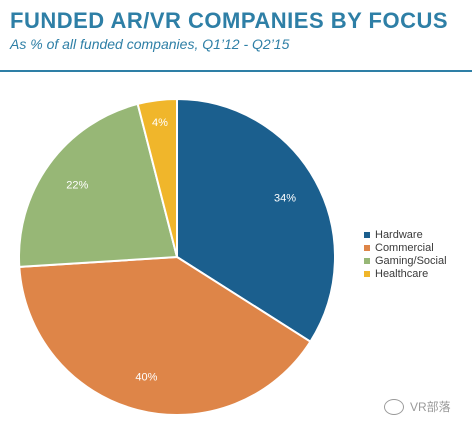  I want to click on watermark: VR部落, so click(417, 406).